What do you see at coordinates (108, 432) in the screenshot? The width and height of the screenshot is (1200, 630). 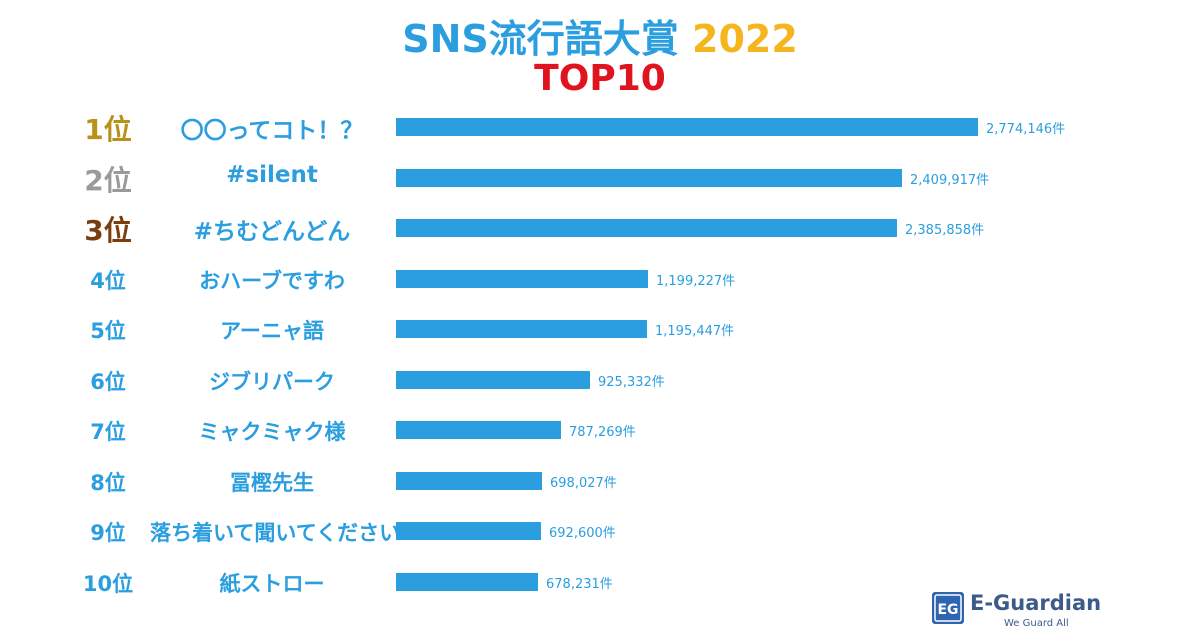 I see `rank-label: 7位` at bounding box center [108, 432].